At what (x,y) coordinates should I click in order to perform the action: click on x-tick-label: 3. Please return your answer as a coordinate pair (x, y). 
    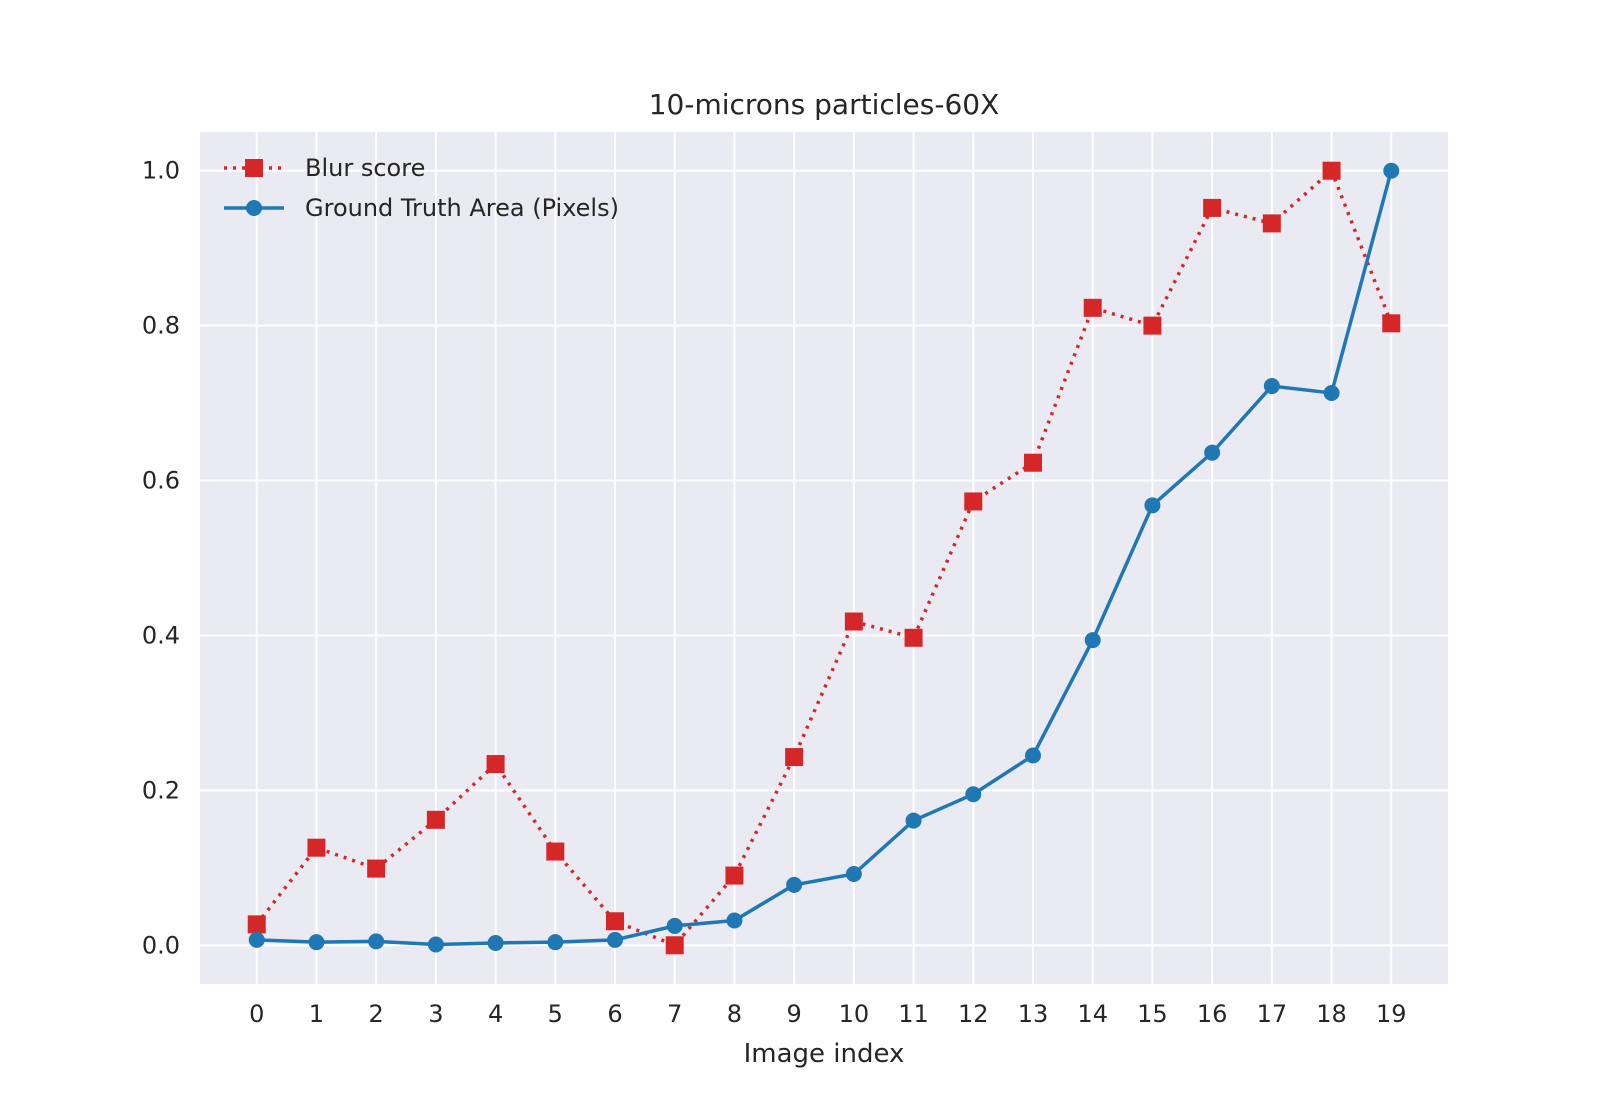
    Looking at the image, I should click on (435, 1014).